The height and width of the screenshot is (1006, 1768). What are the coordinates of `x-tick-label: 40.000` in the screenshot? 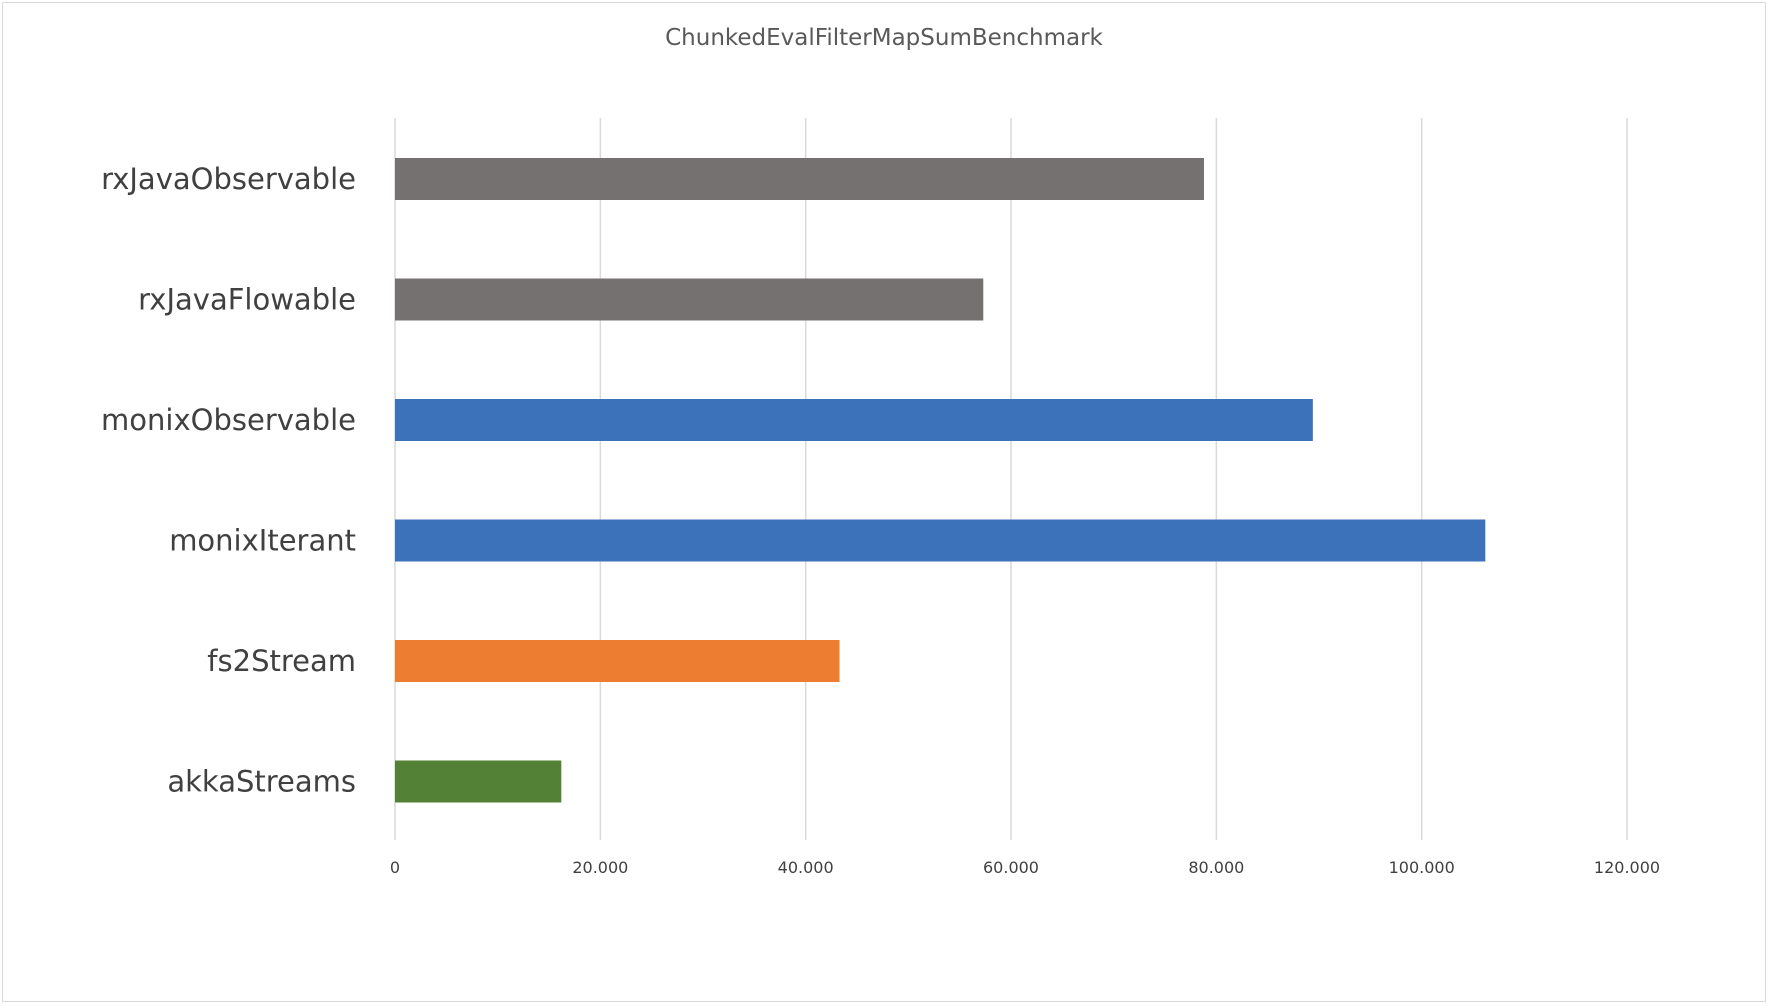 It's located at (806, 867).